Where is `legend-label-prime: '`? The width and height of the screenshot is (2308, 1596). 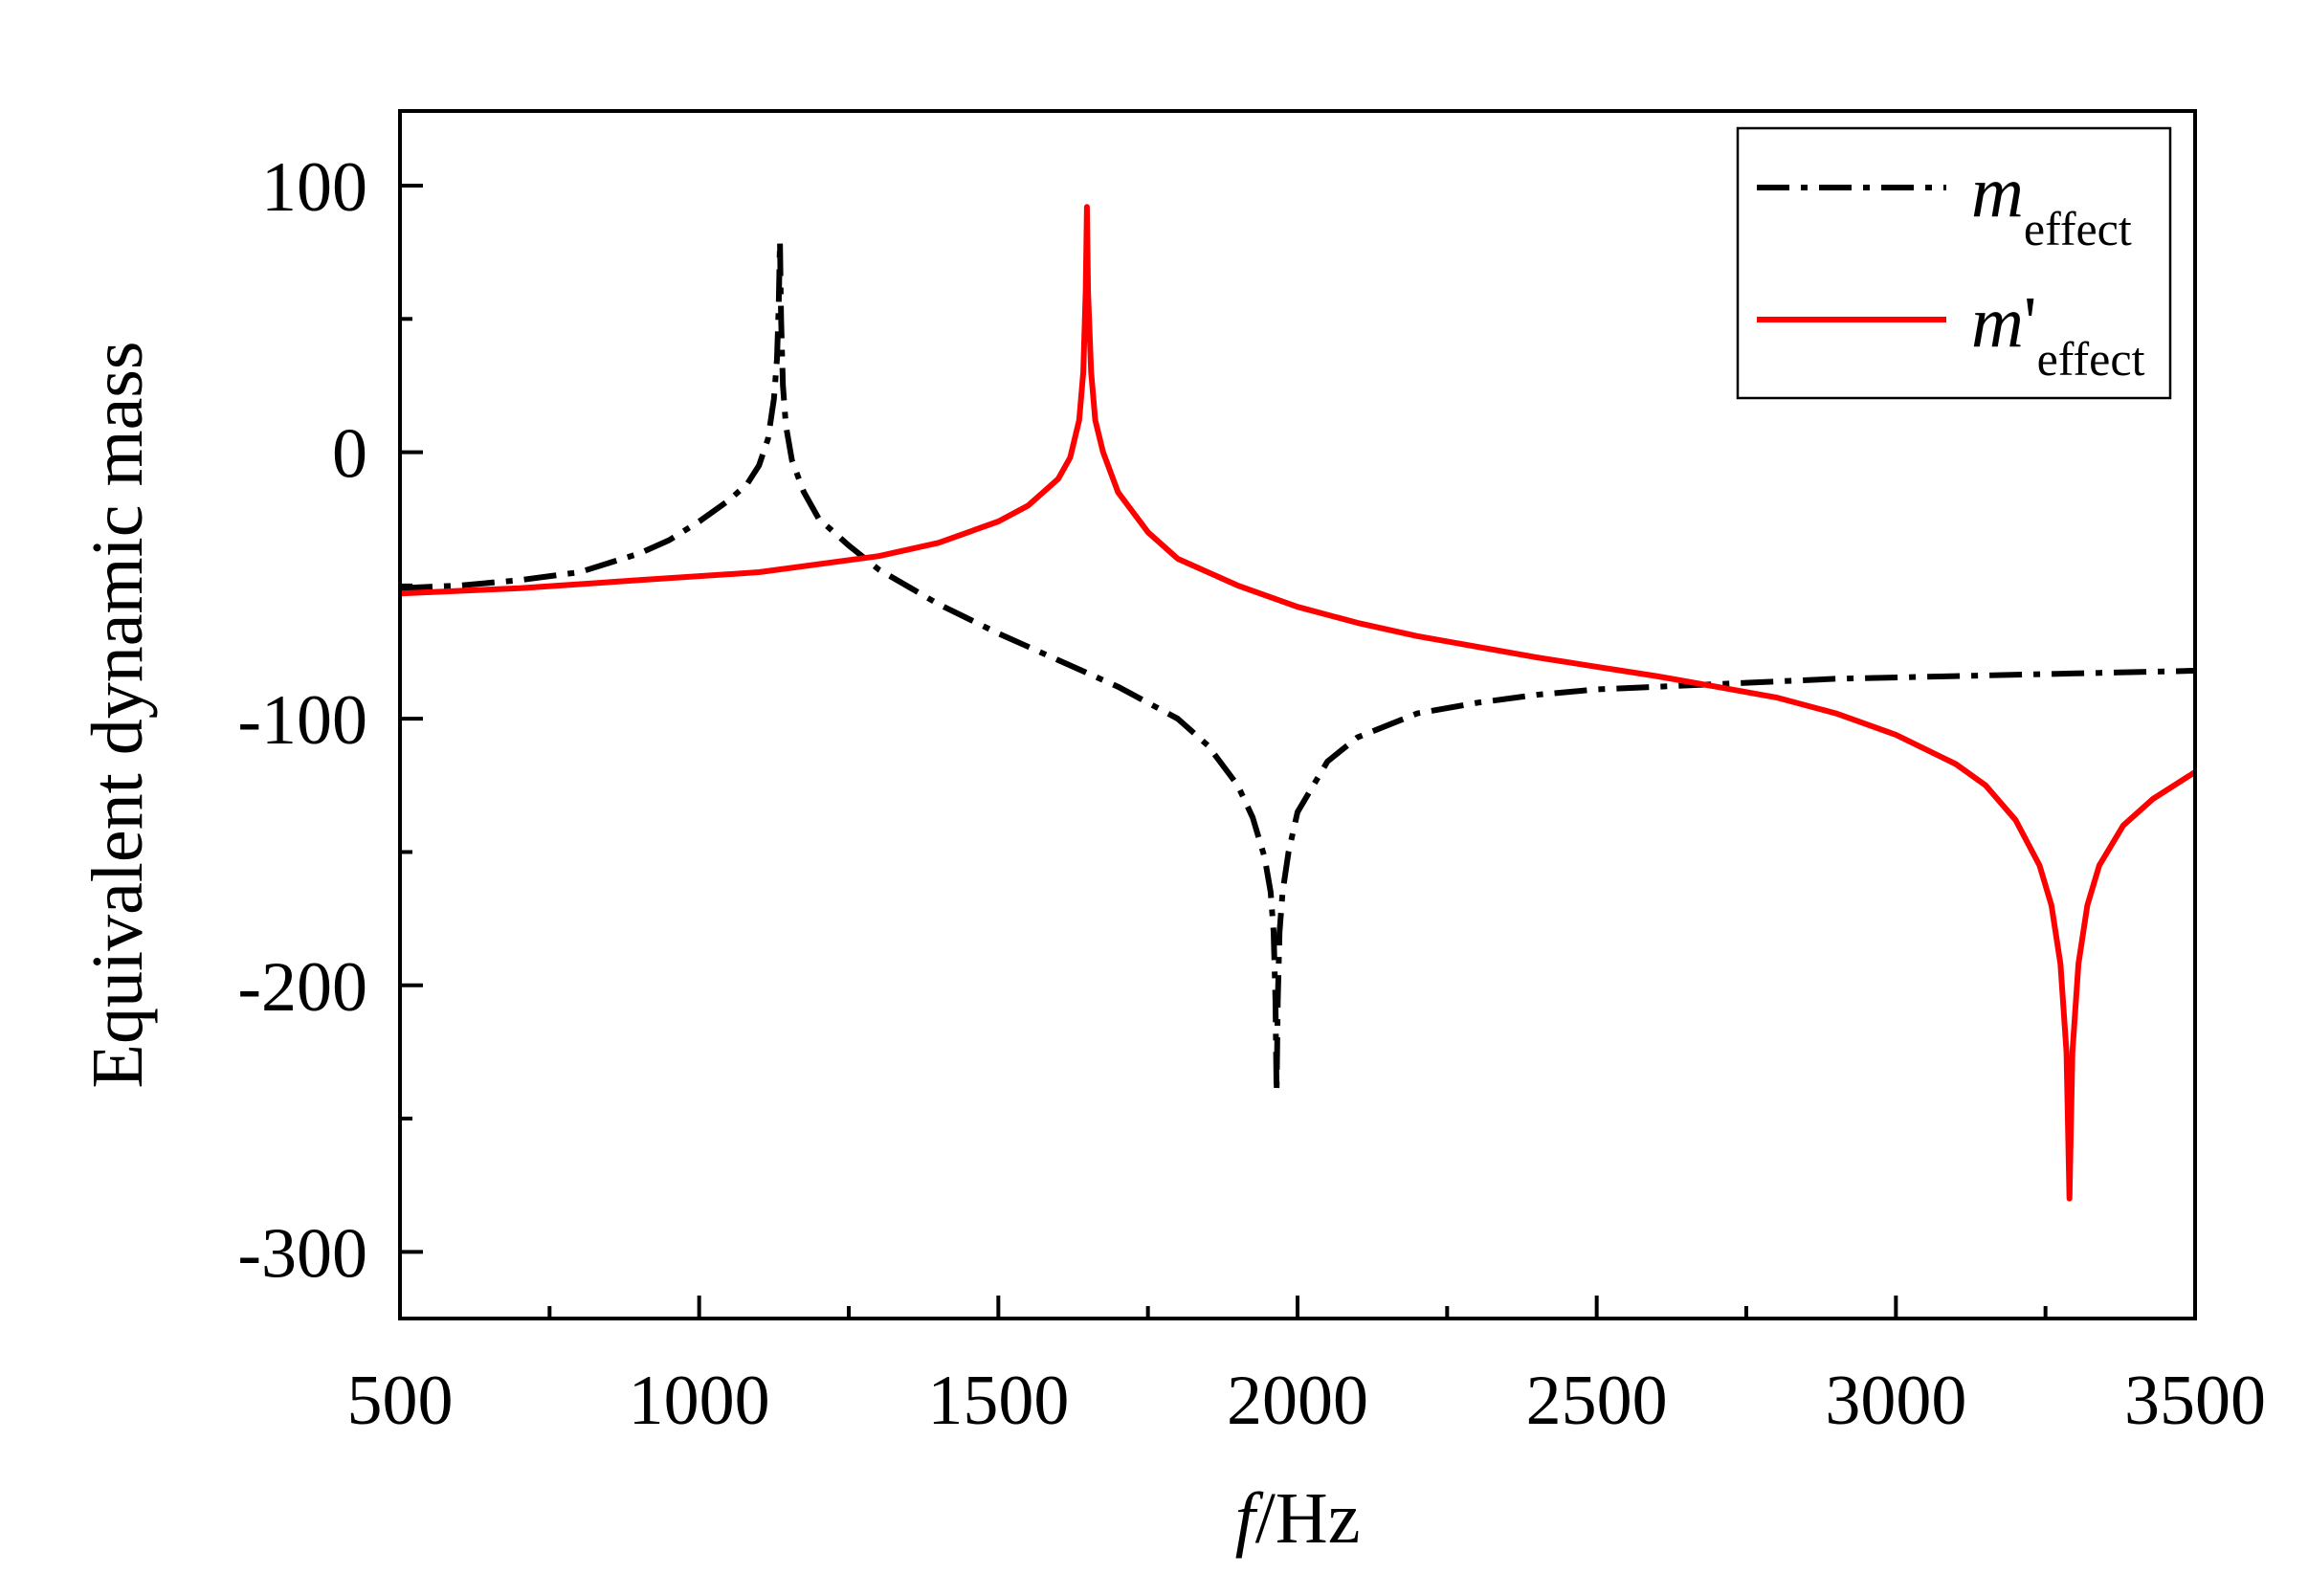
legend-label-prime: ' is located at coordinates (2031, 323).